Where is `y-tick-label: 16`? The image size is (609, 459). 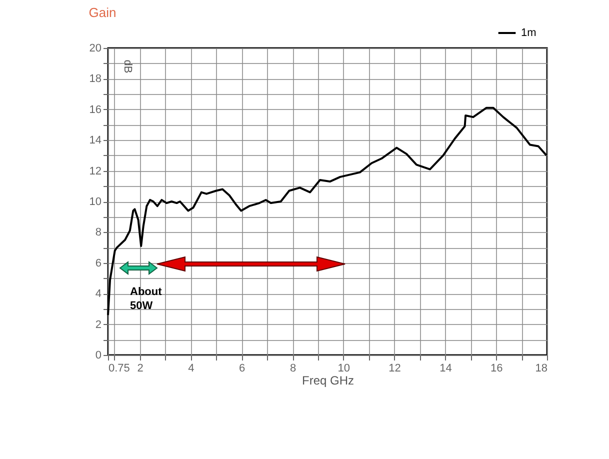 y-tick-label: 16 is located at coordinates (95, 110).